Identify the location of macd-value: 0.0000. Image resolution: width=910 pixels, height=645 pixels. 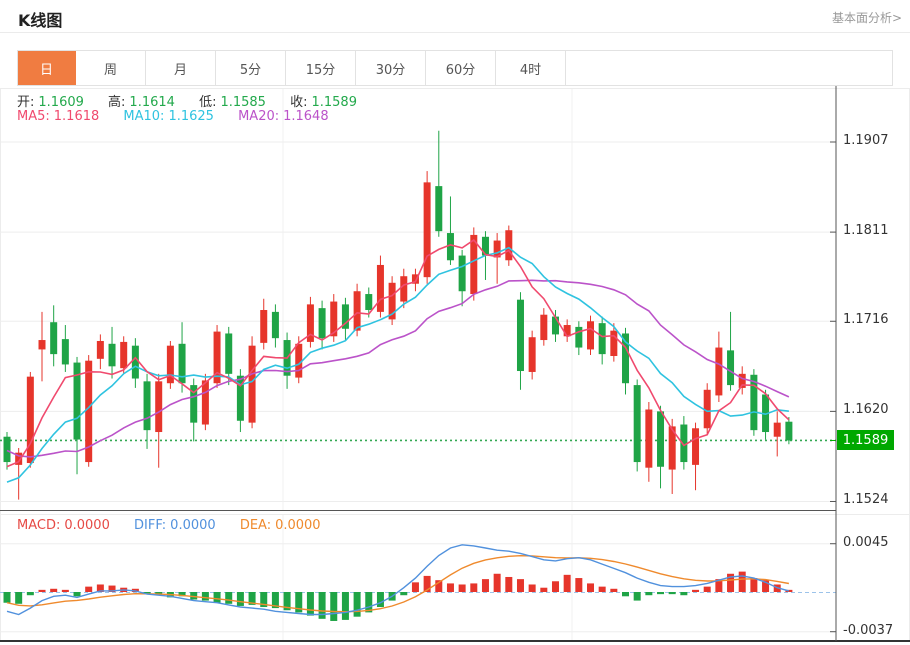
(87, 525).